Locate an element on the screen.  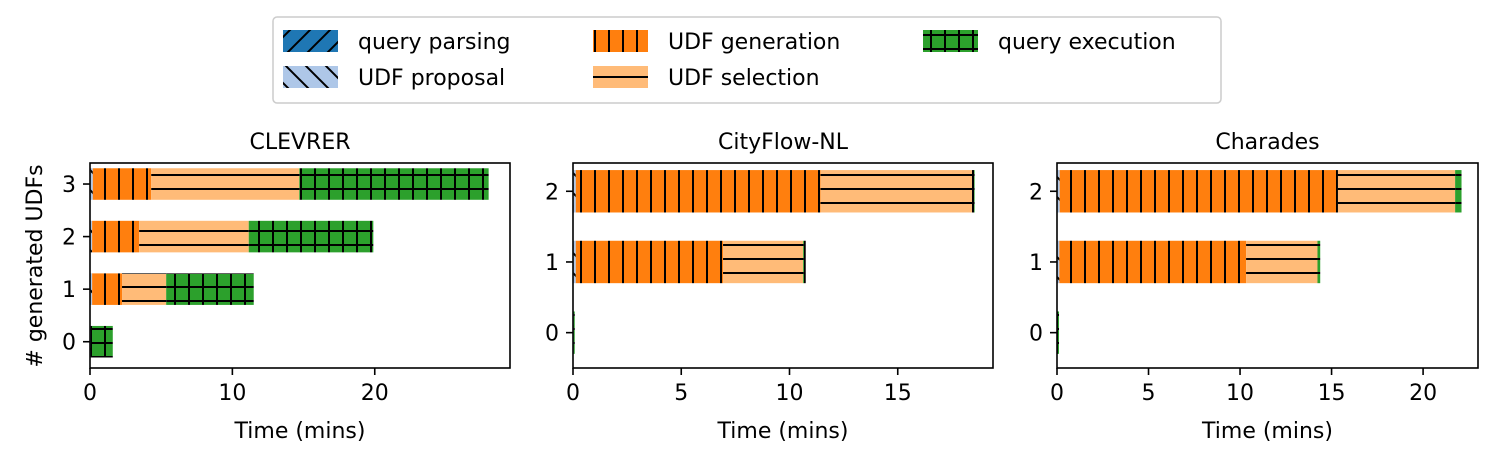
panel-title: CityFlow-NL is located at coordinates (783, 142).